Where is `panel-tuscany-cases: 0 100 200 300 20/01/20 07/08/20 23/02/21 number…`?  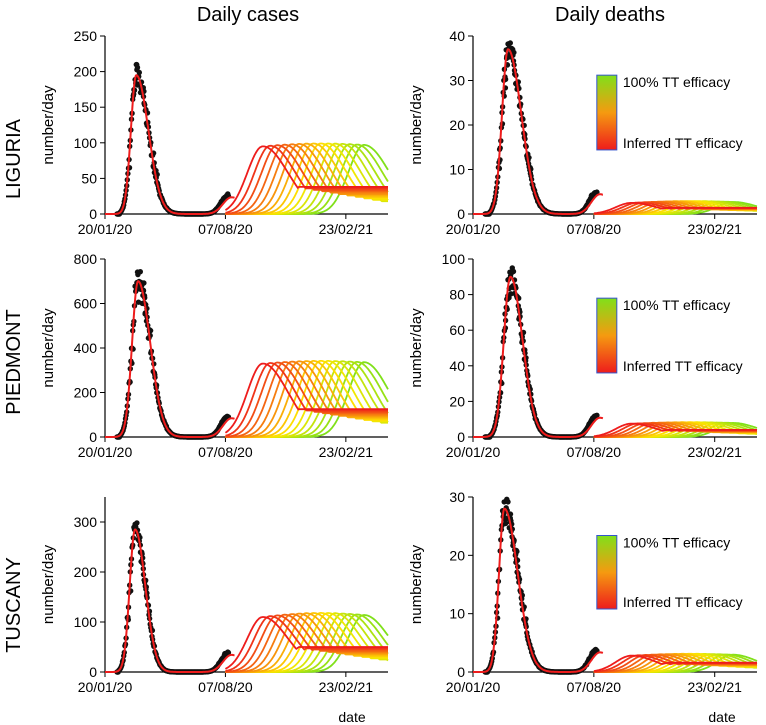 panel-tuscany-cases: 0 100 200 300 20/01/20 07/08/20 23/02/21 number… is located at coordinates (214, 596).